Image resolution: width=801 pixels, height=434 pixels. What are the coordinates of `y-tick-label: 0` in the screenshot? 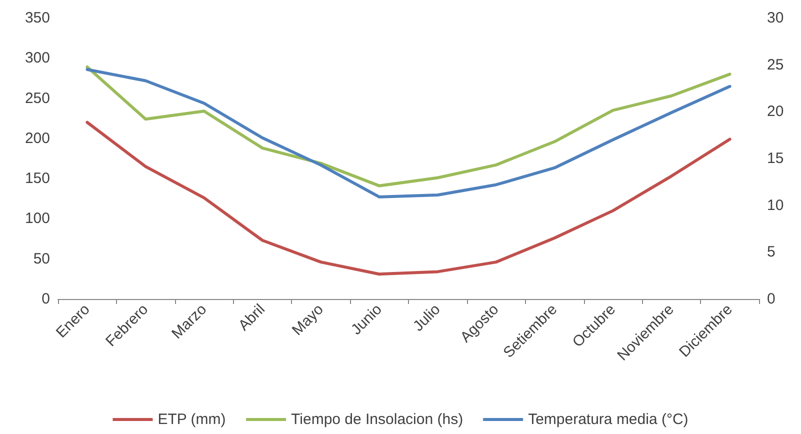 It's located at (46, 299).